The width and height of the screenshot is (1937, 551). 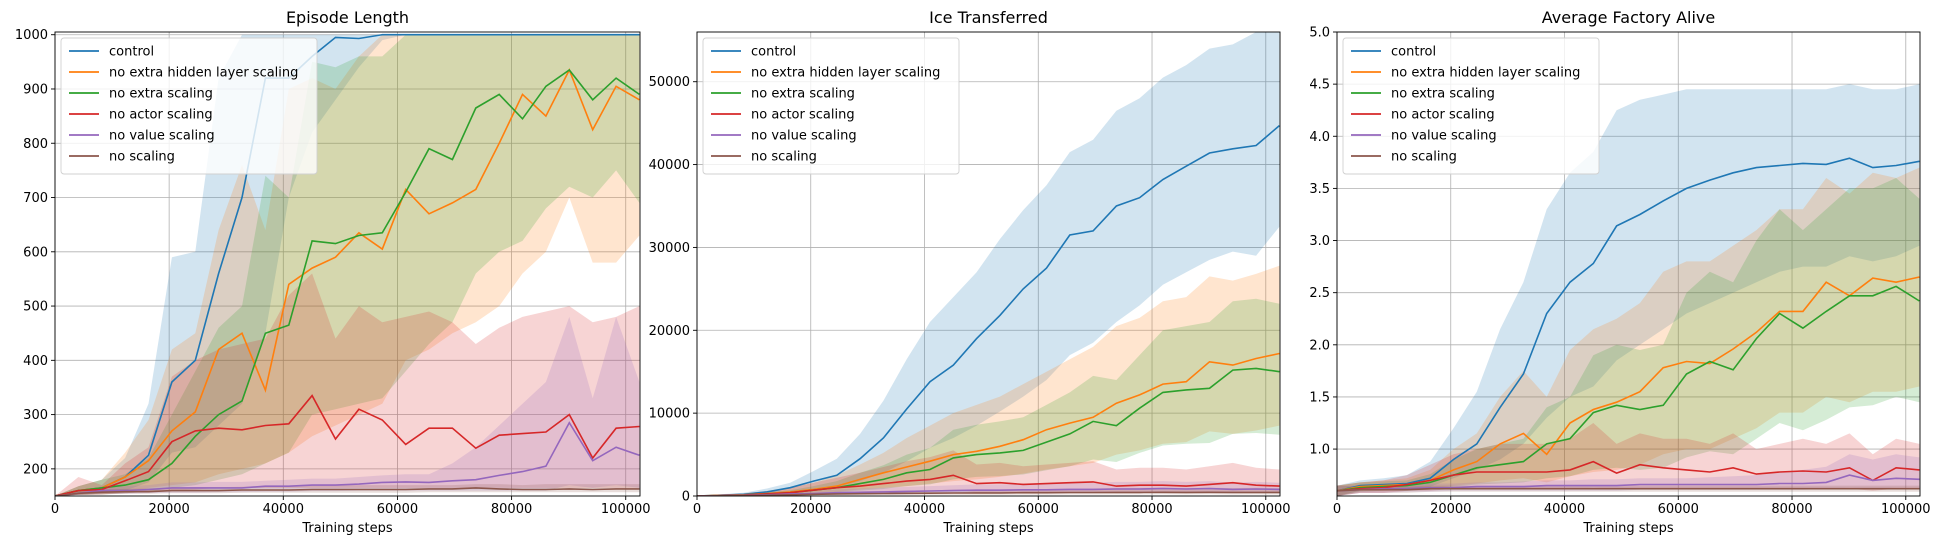 I want to click on chart-title: Episode Length, so click(x=347, y=17).